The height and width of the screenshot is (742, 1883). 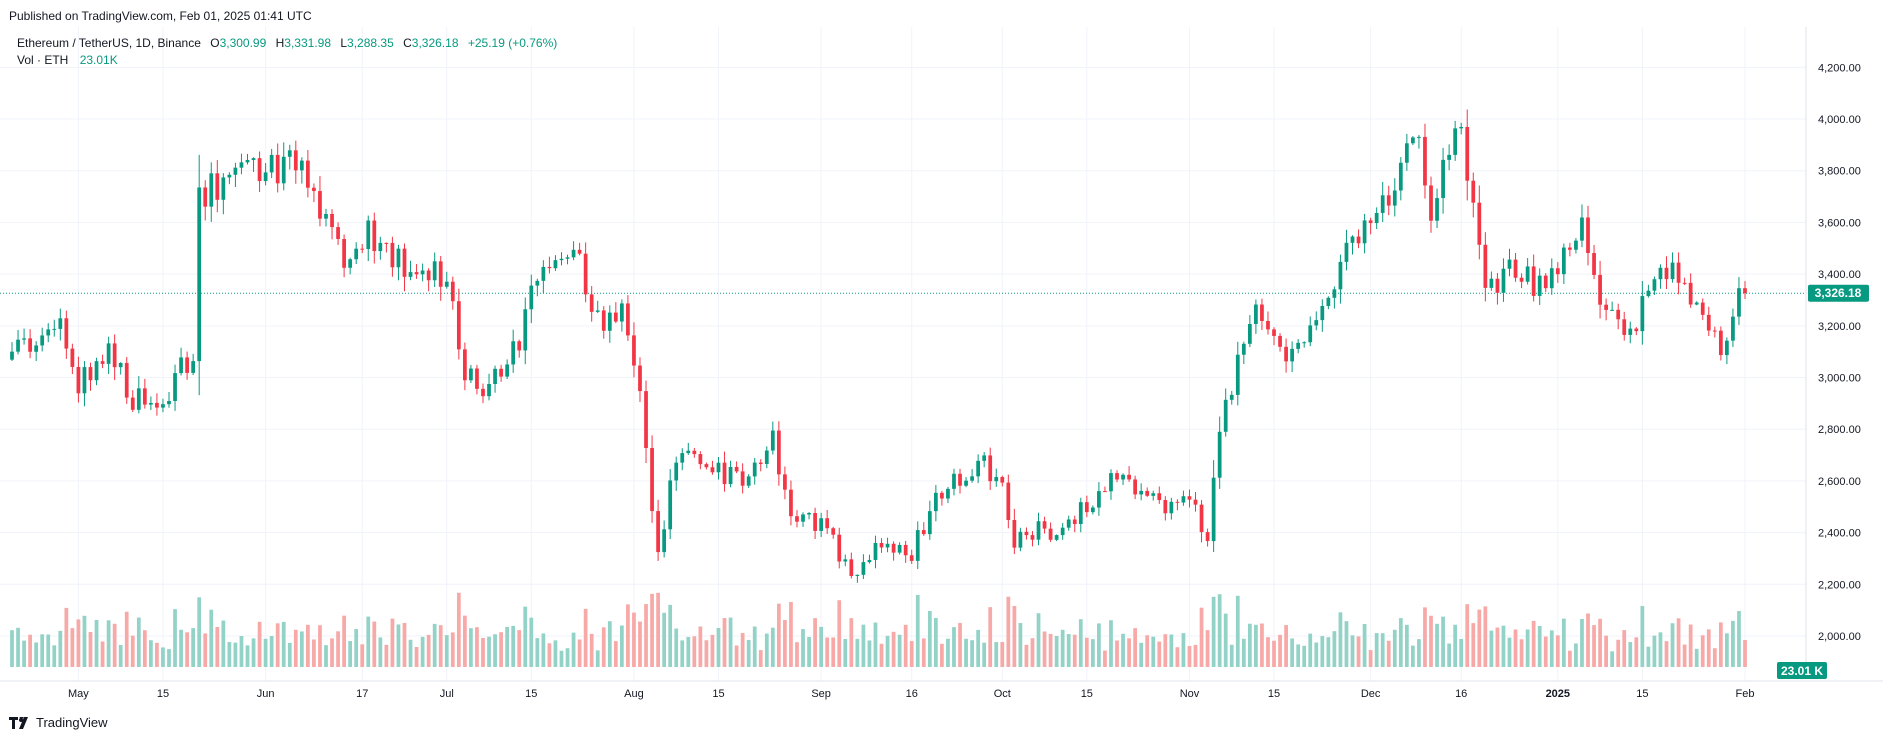 What do you see at coordinates (1087, 694) in the screenshot?
I see `time-tick-label: 15` at bounding box center [1087, 694].